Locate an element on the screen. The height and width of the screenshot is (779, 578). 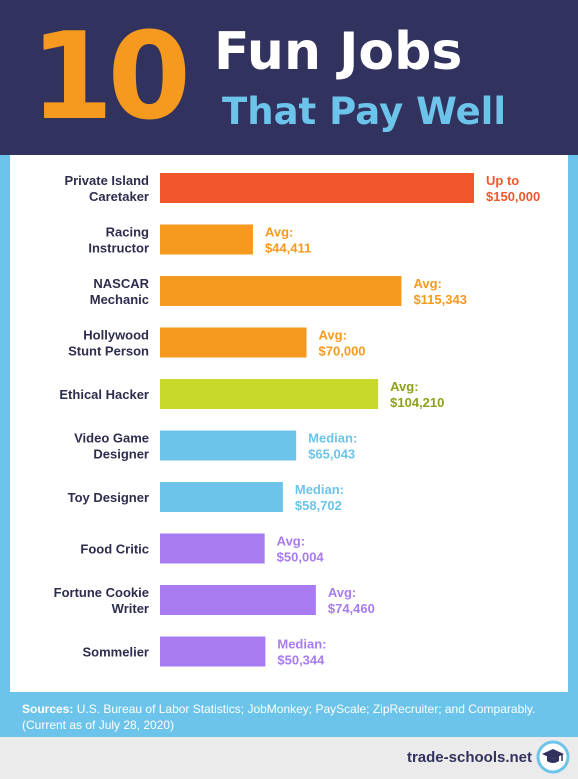
value-label: Avg: $70,000 is located at coordinates (342, 343).